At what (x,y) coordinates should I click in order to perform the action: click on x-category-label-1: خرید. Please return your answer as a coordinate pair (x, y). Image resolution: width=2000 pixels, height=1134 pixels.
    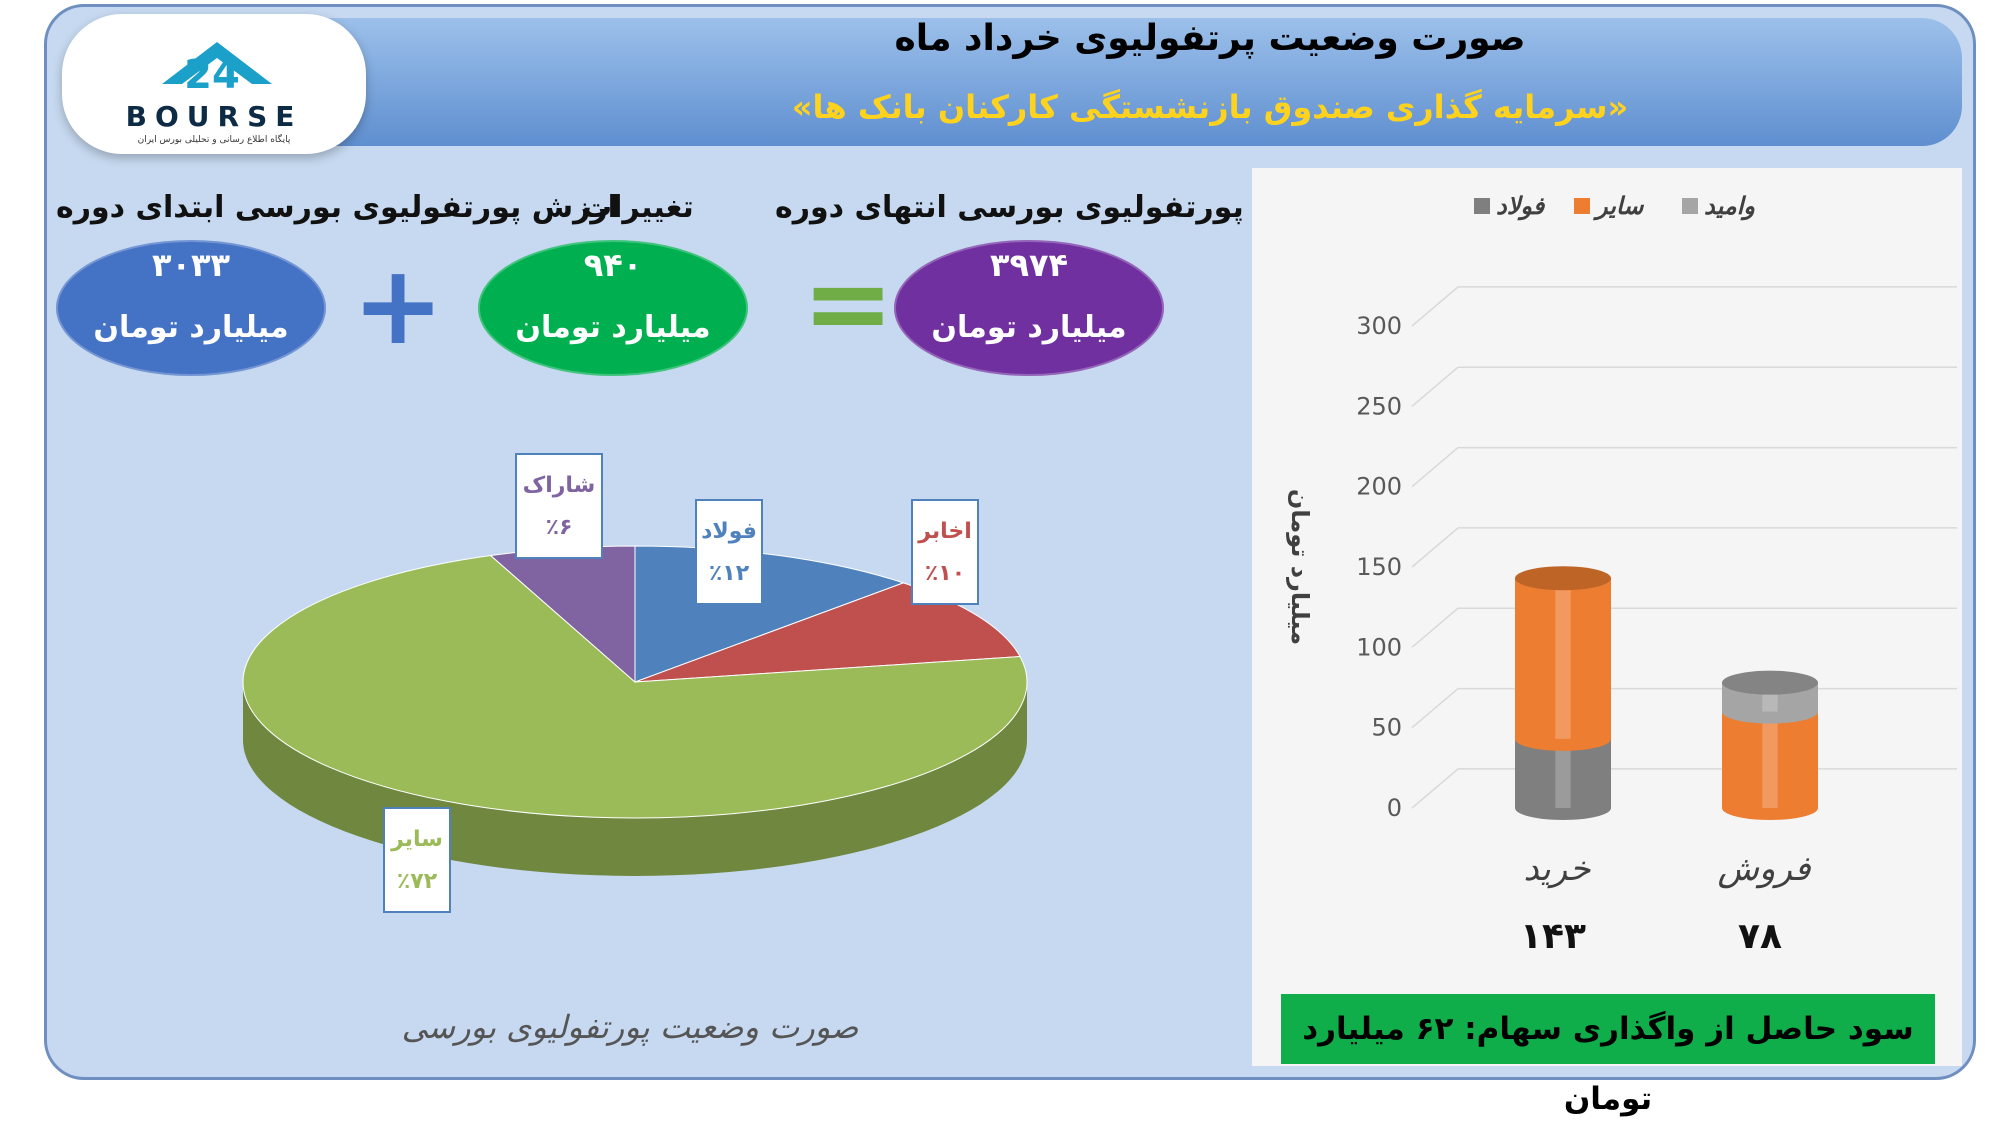
    Looking at the image, I should click on (1557, 869).